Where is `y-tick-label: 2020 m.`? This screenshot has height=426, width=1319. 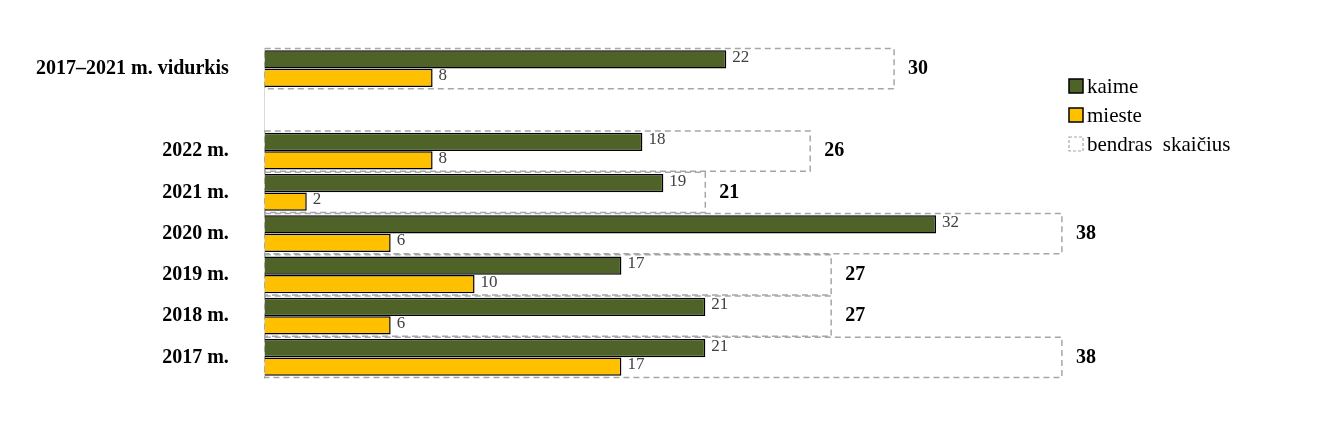 y-tick-label: 2020 m. is located at coordinates (195, 231).